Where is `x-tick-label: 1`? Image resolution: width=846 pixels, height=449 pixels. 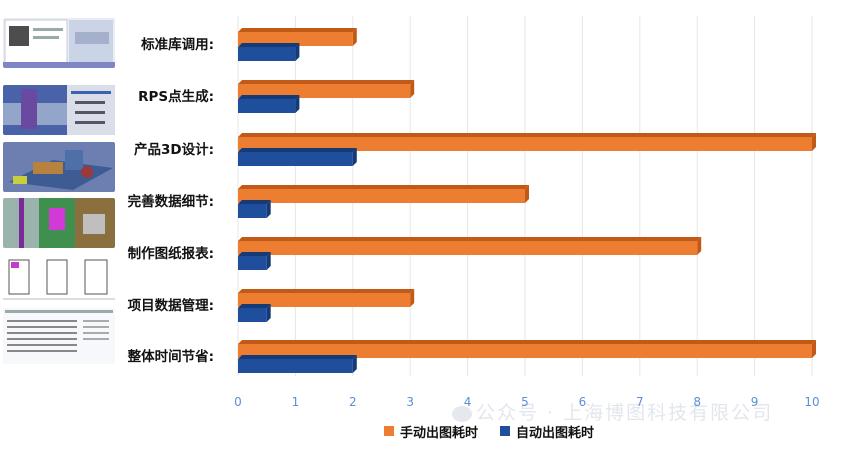
x-tick-label: 1 is located at coordinates (296, 402).